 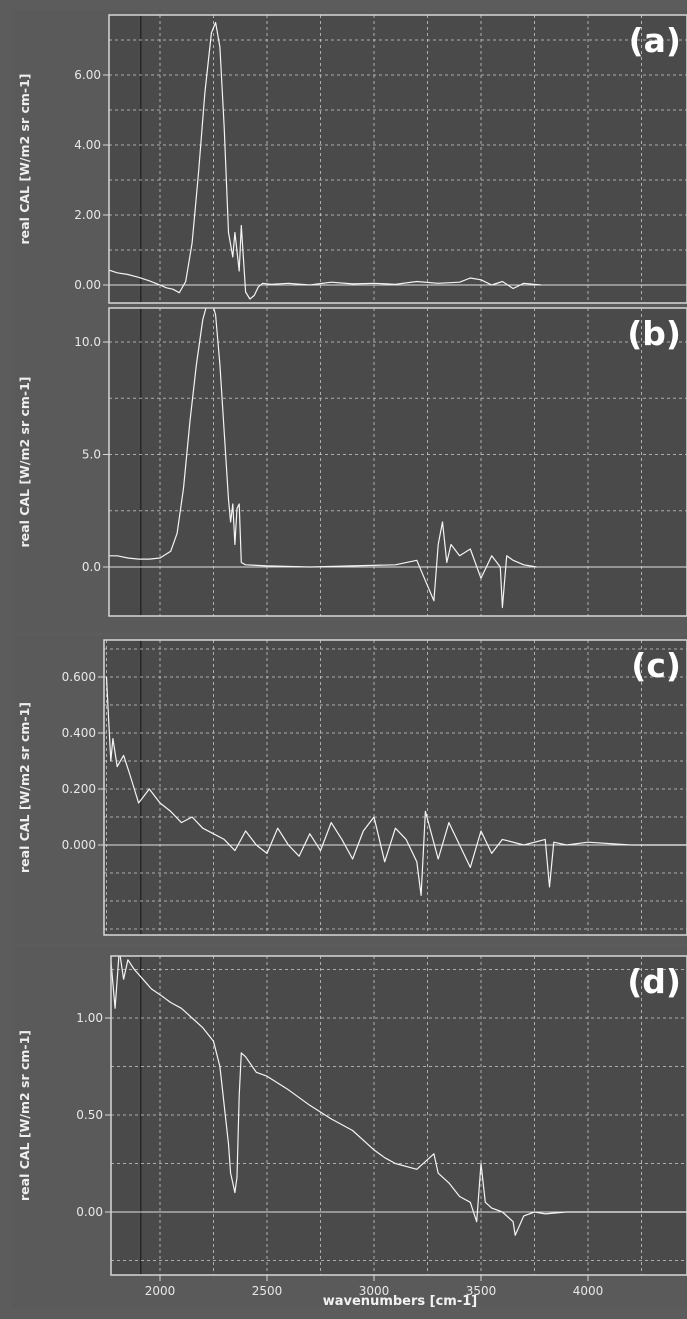 What do you see at coordinates (654, 333) in the screenshot?
I see `panel-label: (b)` at bounding box center [654, 333].